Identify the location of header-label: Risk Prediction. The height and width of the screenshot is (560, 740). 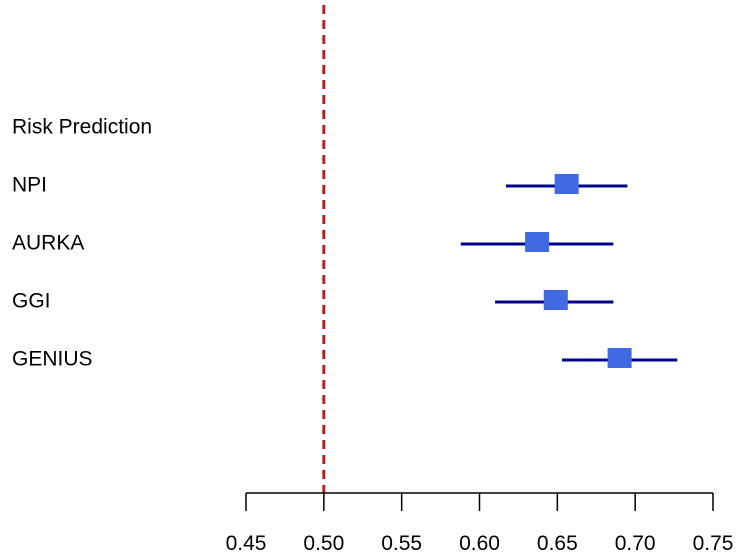
(82, 127).